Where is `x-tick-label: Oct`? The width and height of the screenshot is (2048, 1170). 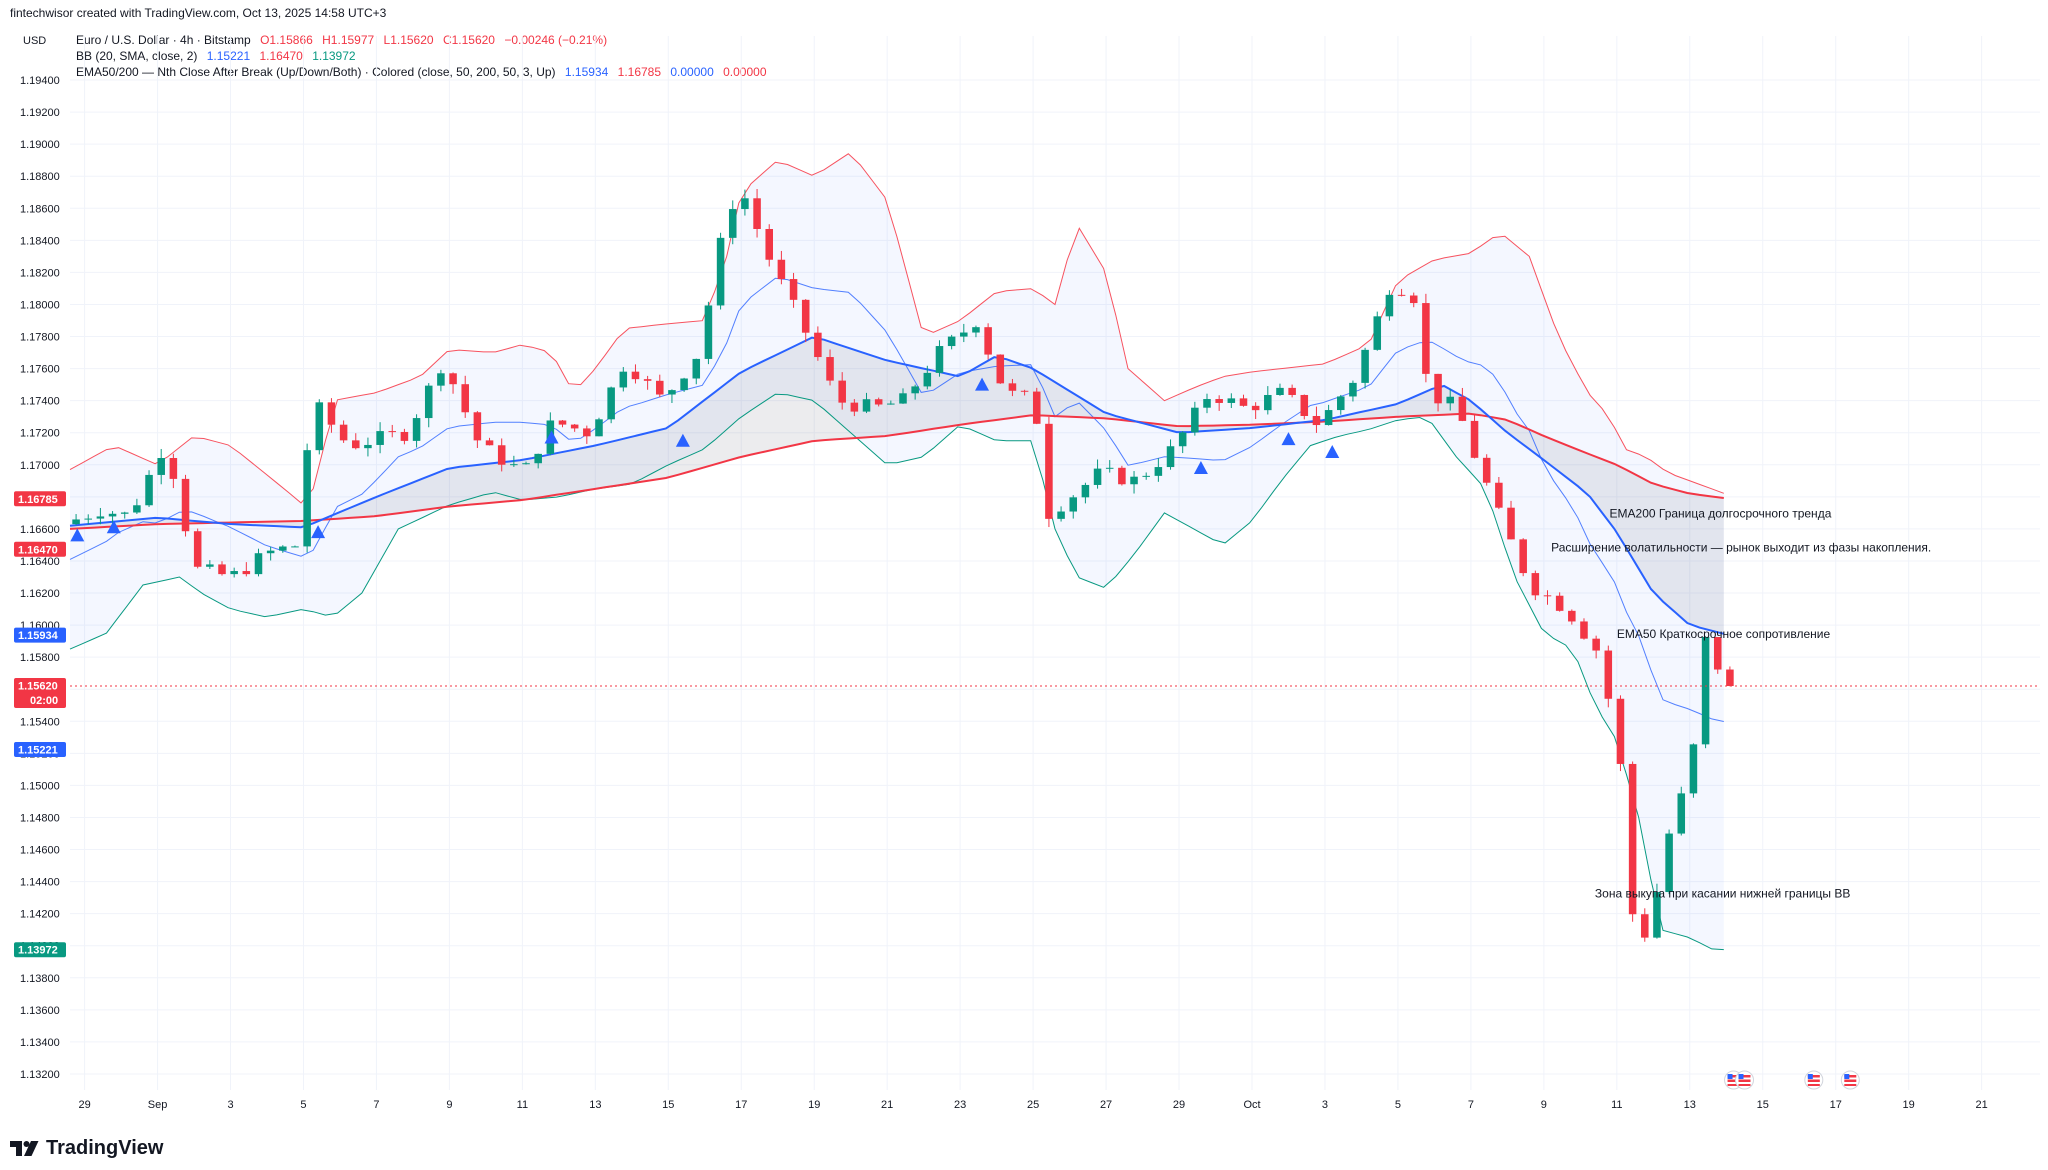
x-tick-label: Oct is located at coordinates (1251, 1105).